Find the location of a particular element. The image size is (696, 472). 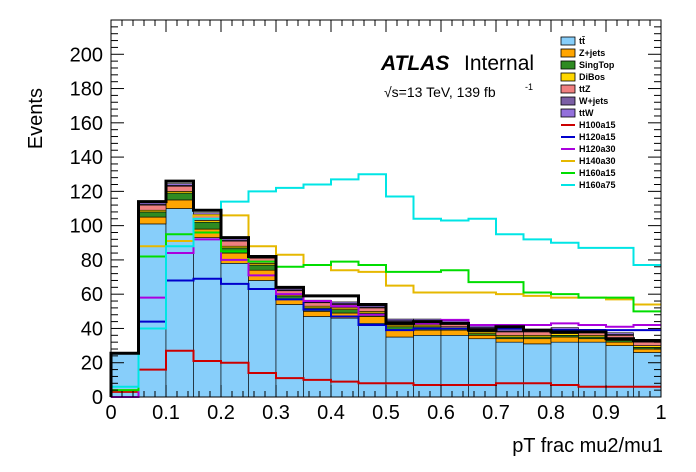

legend-label-4: ttZ is located at coordinates (585, 89).